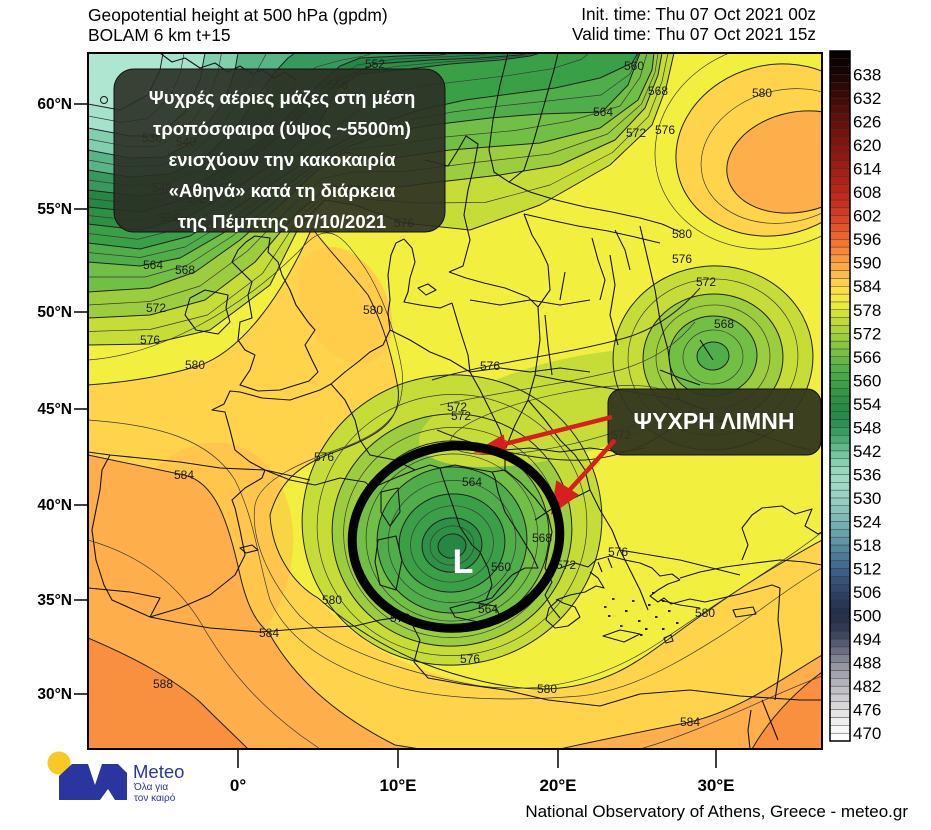  What do you see at coordinates (867, 192) in the screenshot?
I see `svg-text: 608` at bounding box center [867, 192].